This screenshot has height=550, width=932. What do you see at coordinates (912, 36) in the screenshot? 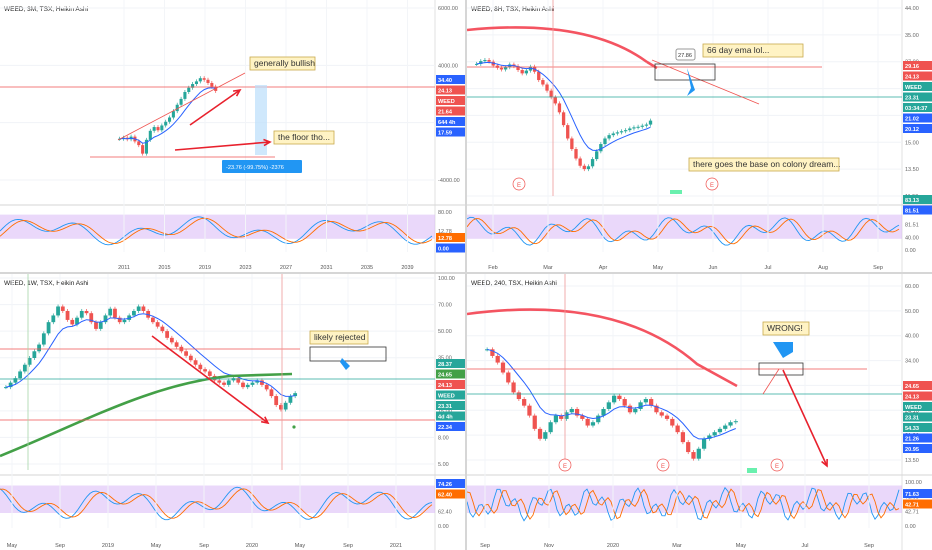
I see `price-tick-label: 35.00` at bounding box center [912, 36].